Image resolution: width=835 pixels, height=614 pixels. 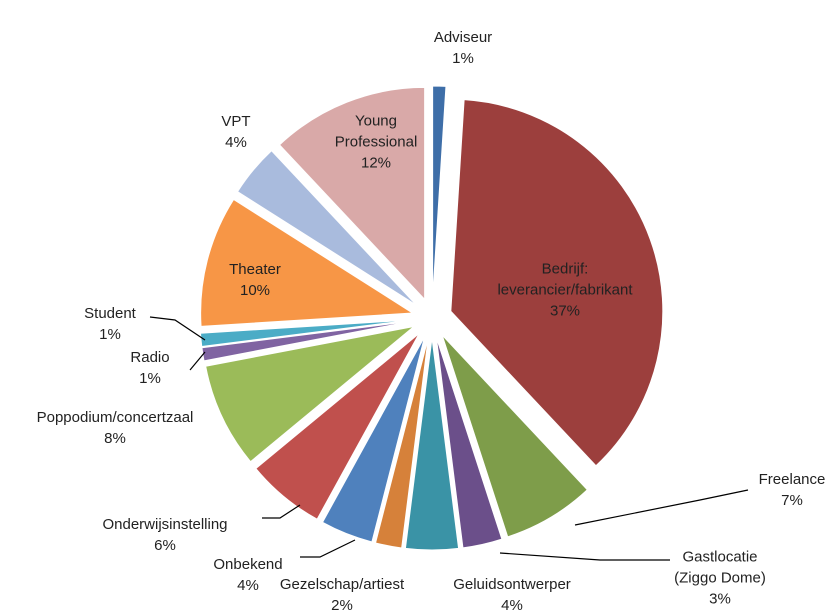 I want to click on category-label: VPT, so click(x=236, y=121).